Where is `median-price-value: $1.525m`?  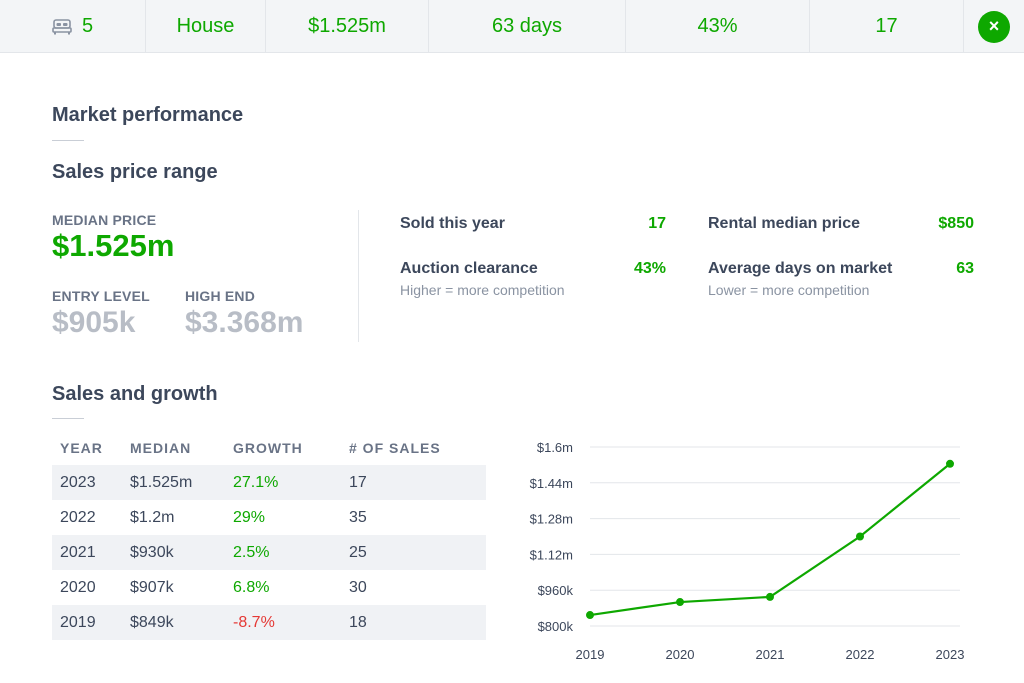
median-price-value: $1.525m is located at coordinates (113, 245).